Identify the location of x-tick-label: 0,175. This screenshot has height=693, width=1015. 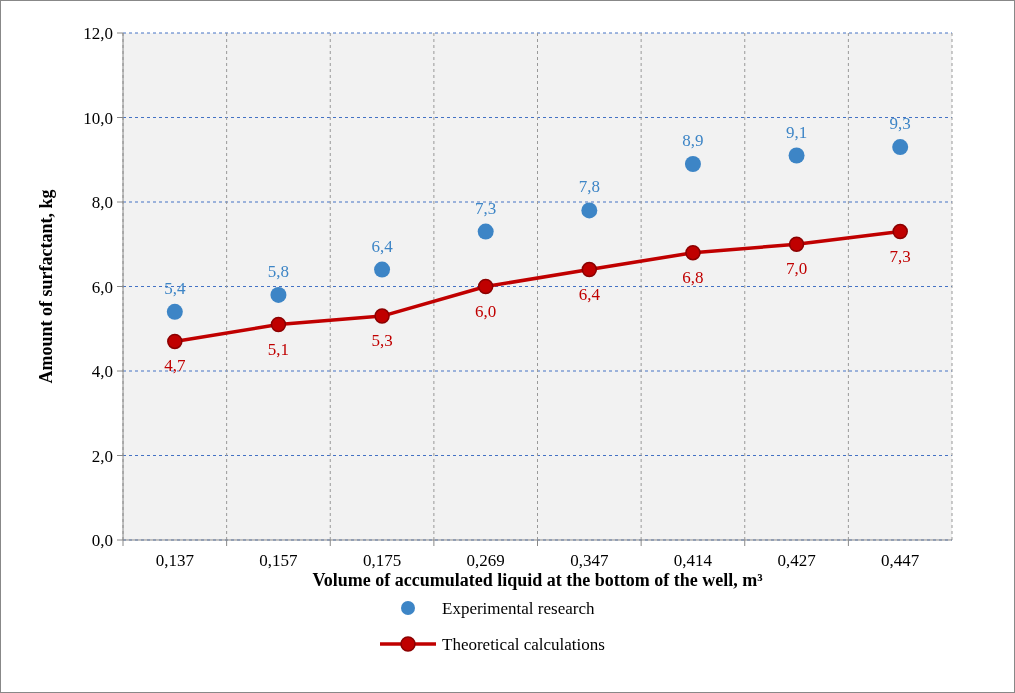
(382, 560).